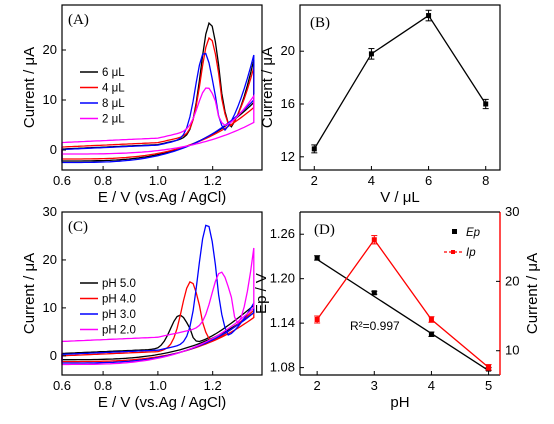 Image resolution: width=554 pixels, height=424 pixels. I want to click on legend-entry: 2 μL, so click(113, 120).